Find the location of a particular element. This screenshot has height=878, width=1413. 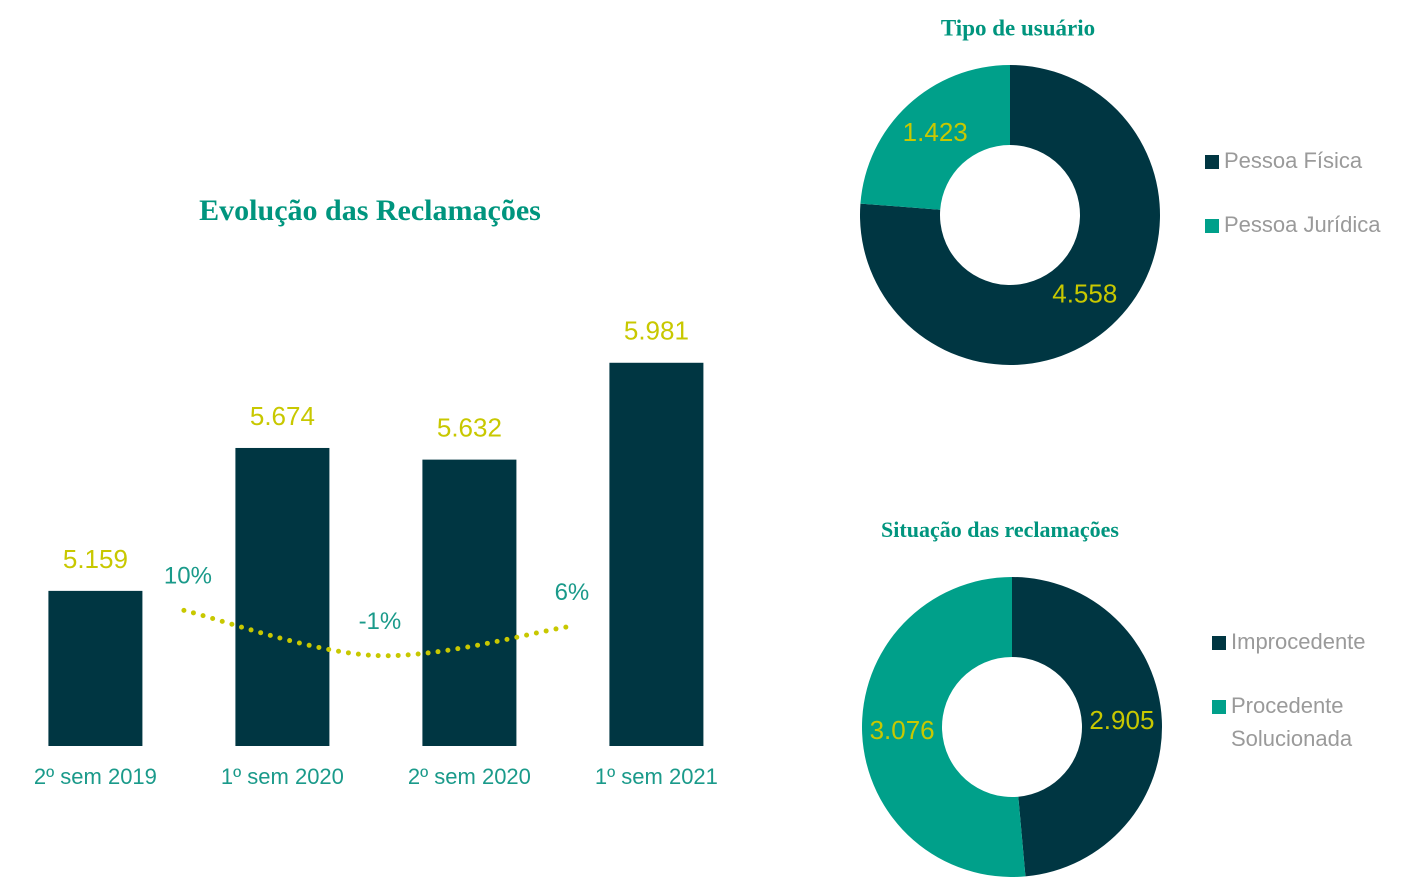

growth-label: -1% is located at coordinates (380, 621).